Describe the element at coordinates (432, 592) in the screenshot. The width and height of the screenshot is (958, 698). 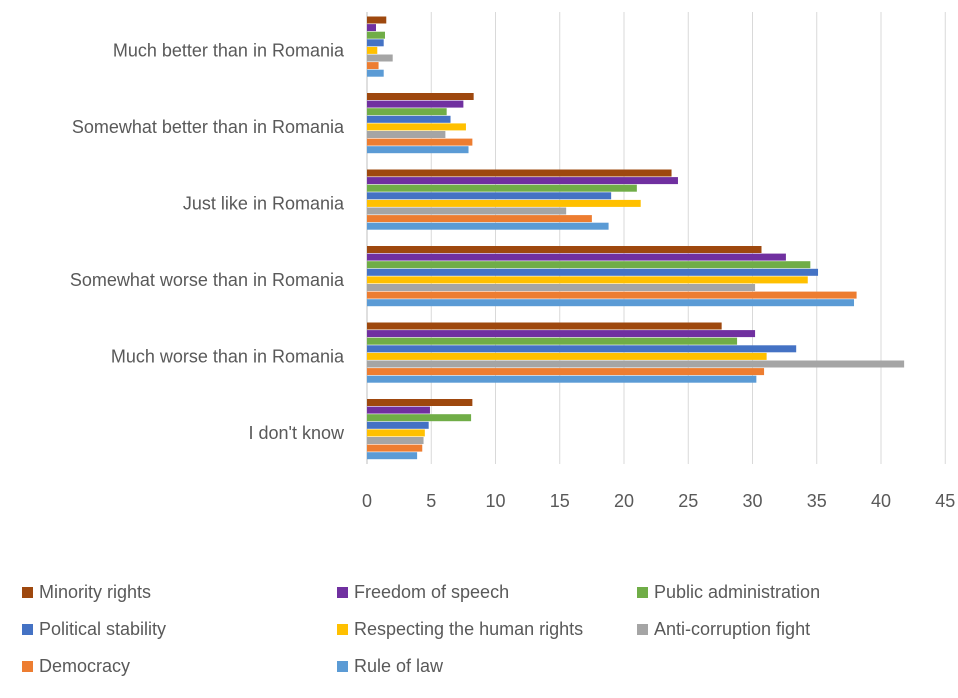
I see `legend-label: Freedom of speech` at that location.